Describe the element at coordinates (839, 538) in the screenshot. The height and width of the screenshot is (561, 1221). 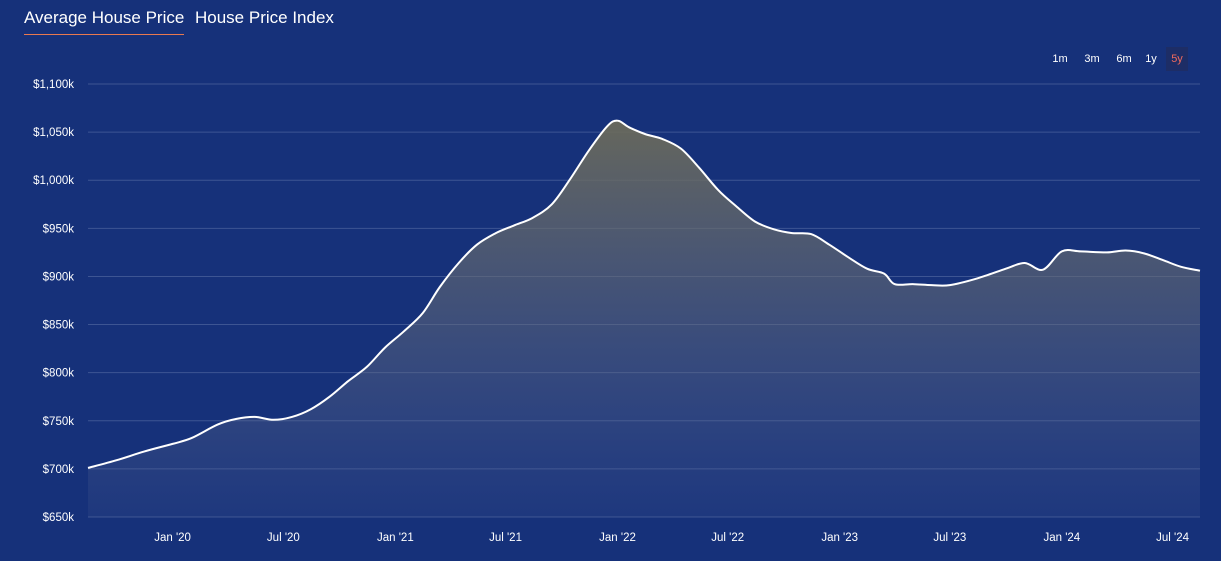
I see `x-tick-label: Jan '23` at that location.